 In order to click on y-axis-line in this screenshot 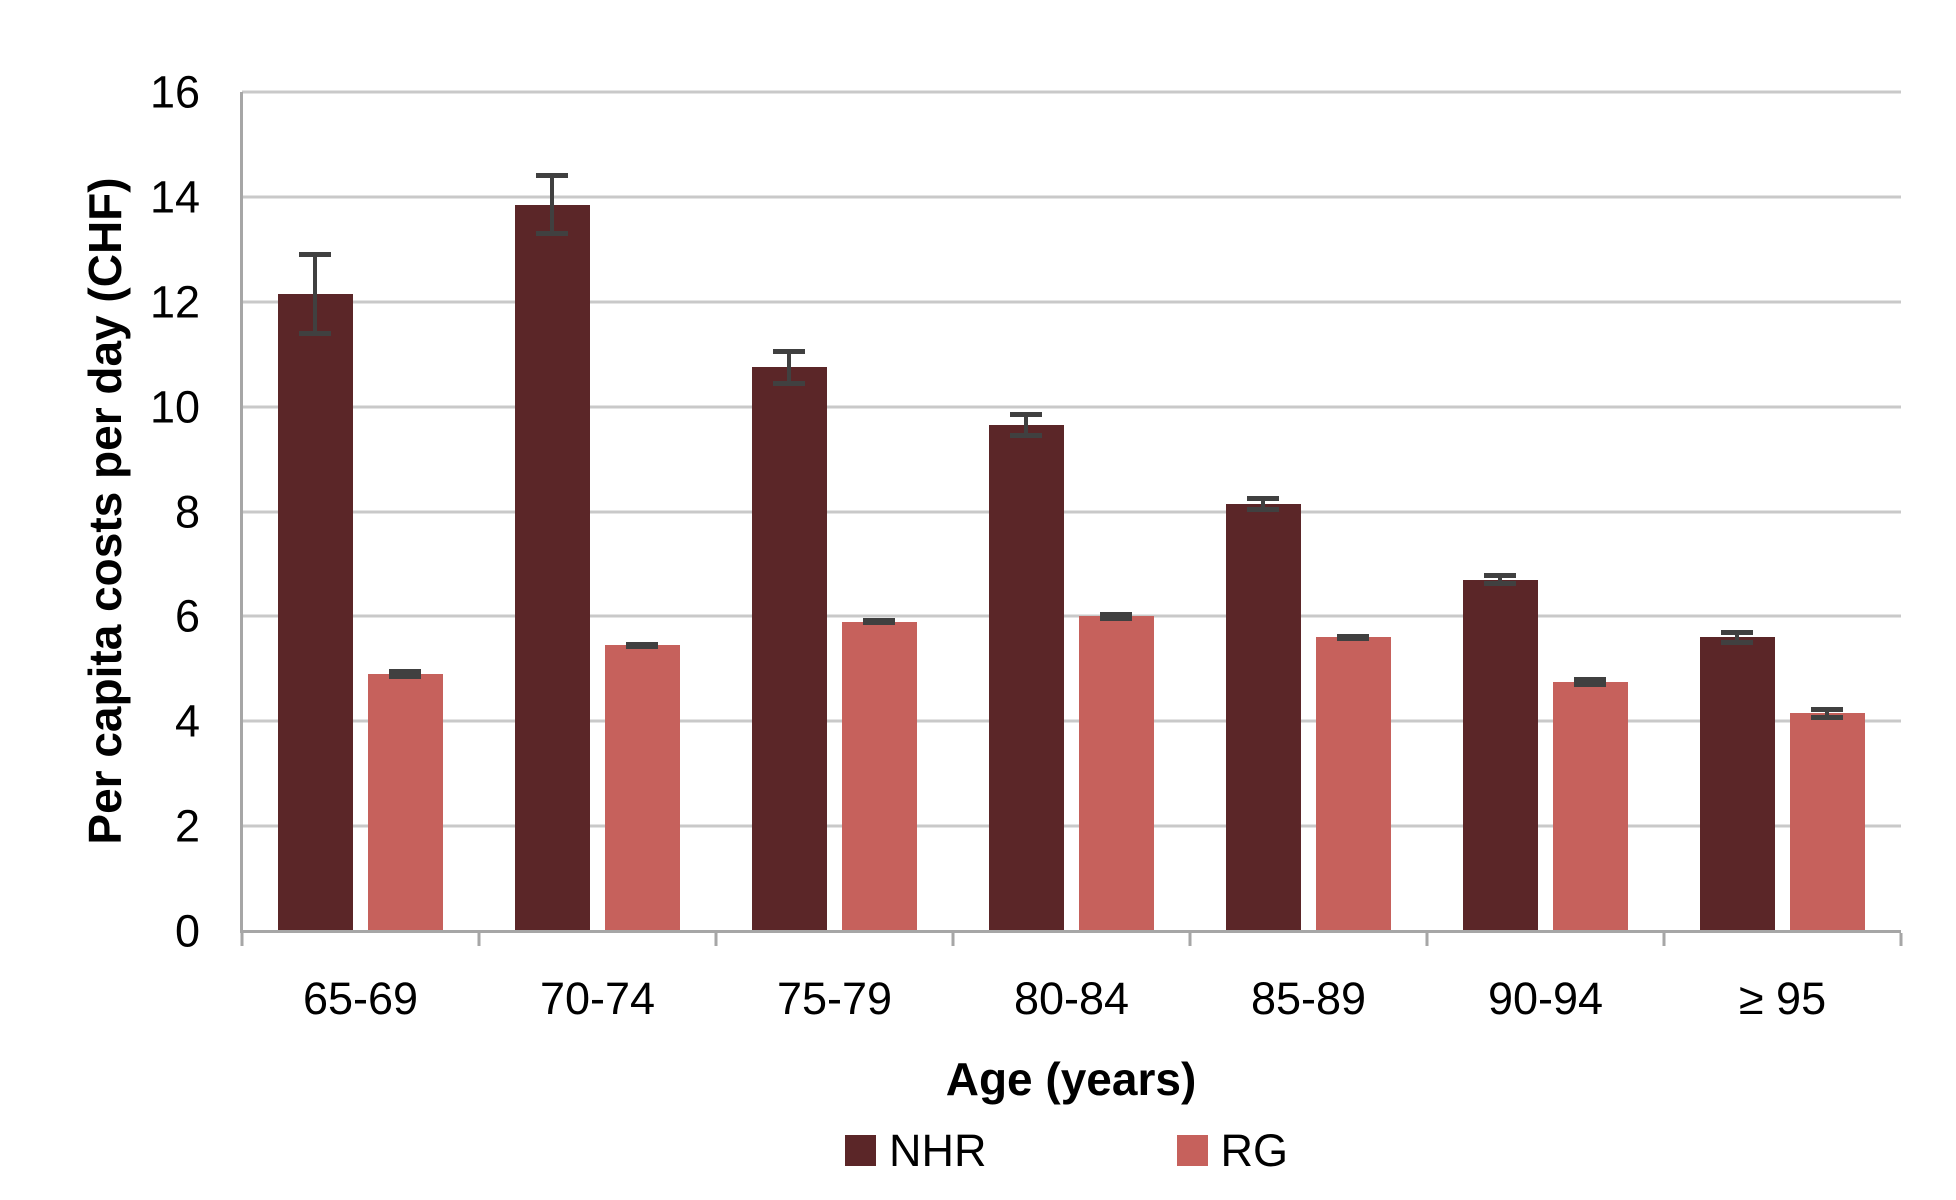, I will do `click(241, 511)`.